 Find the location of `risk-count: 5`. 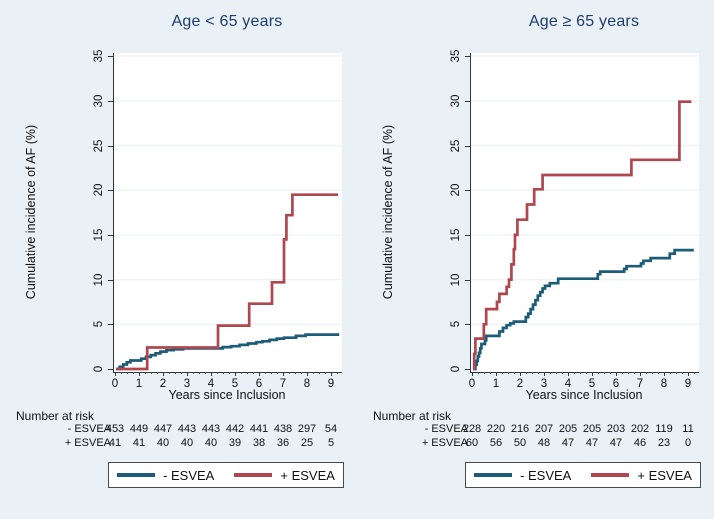

risk-count: 5 is located at coordinates (331, 443).